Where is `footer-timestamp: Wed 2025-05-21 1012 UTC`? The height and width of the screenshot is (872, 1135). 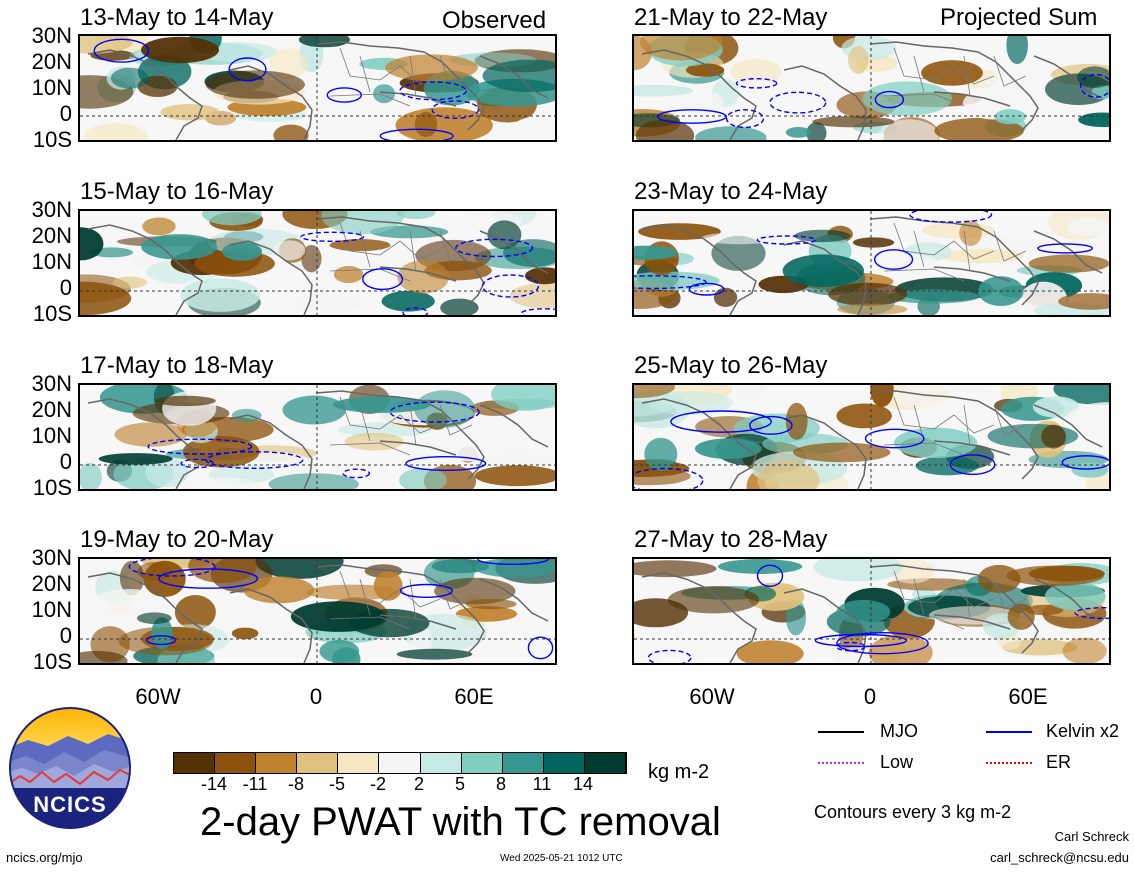 footer-timestamp: Wed 2025-05-21 1012 UTC is located at coordinates (561, 858).